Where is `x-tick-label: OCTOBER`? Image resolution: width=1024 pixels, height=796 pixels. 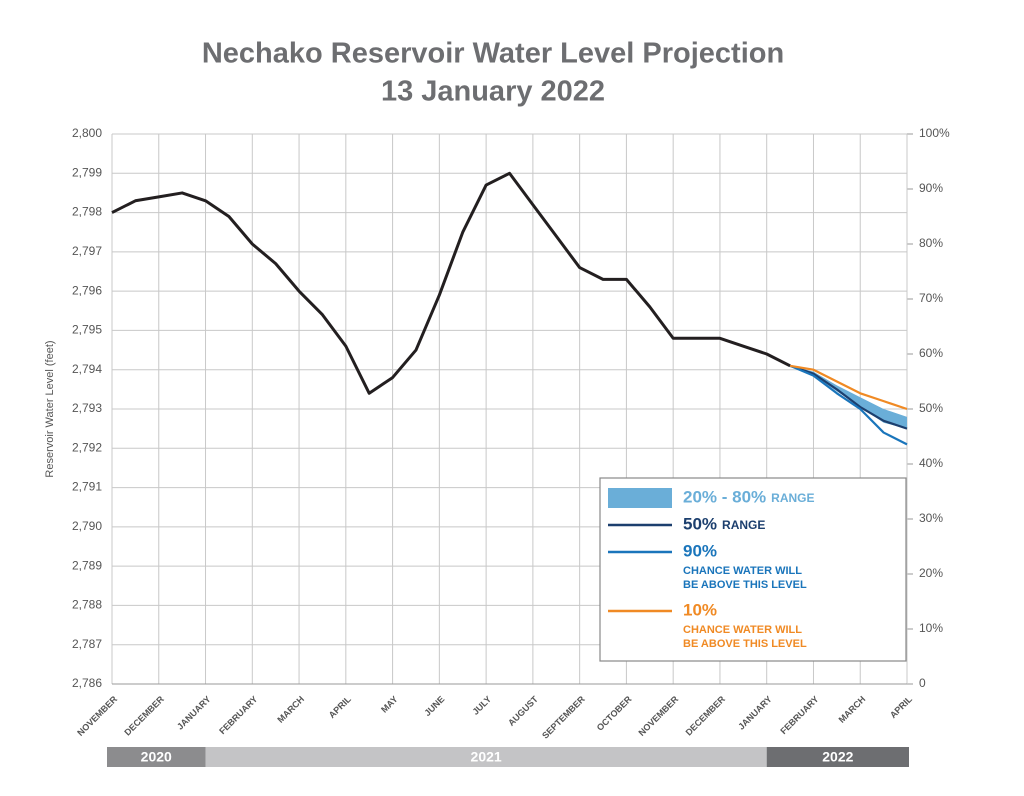
x-tick-label: OCTOBER is located at coordinates (614, 713).